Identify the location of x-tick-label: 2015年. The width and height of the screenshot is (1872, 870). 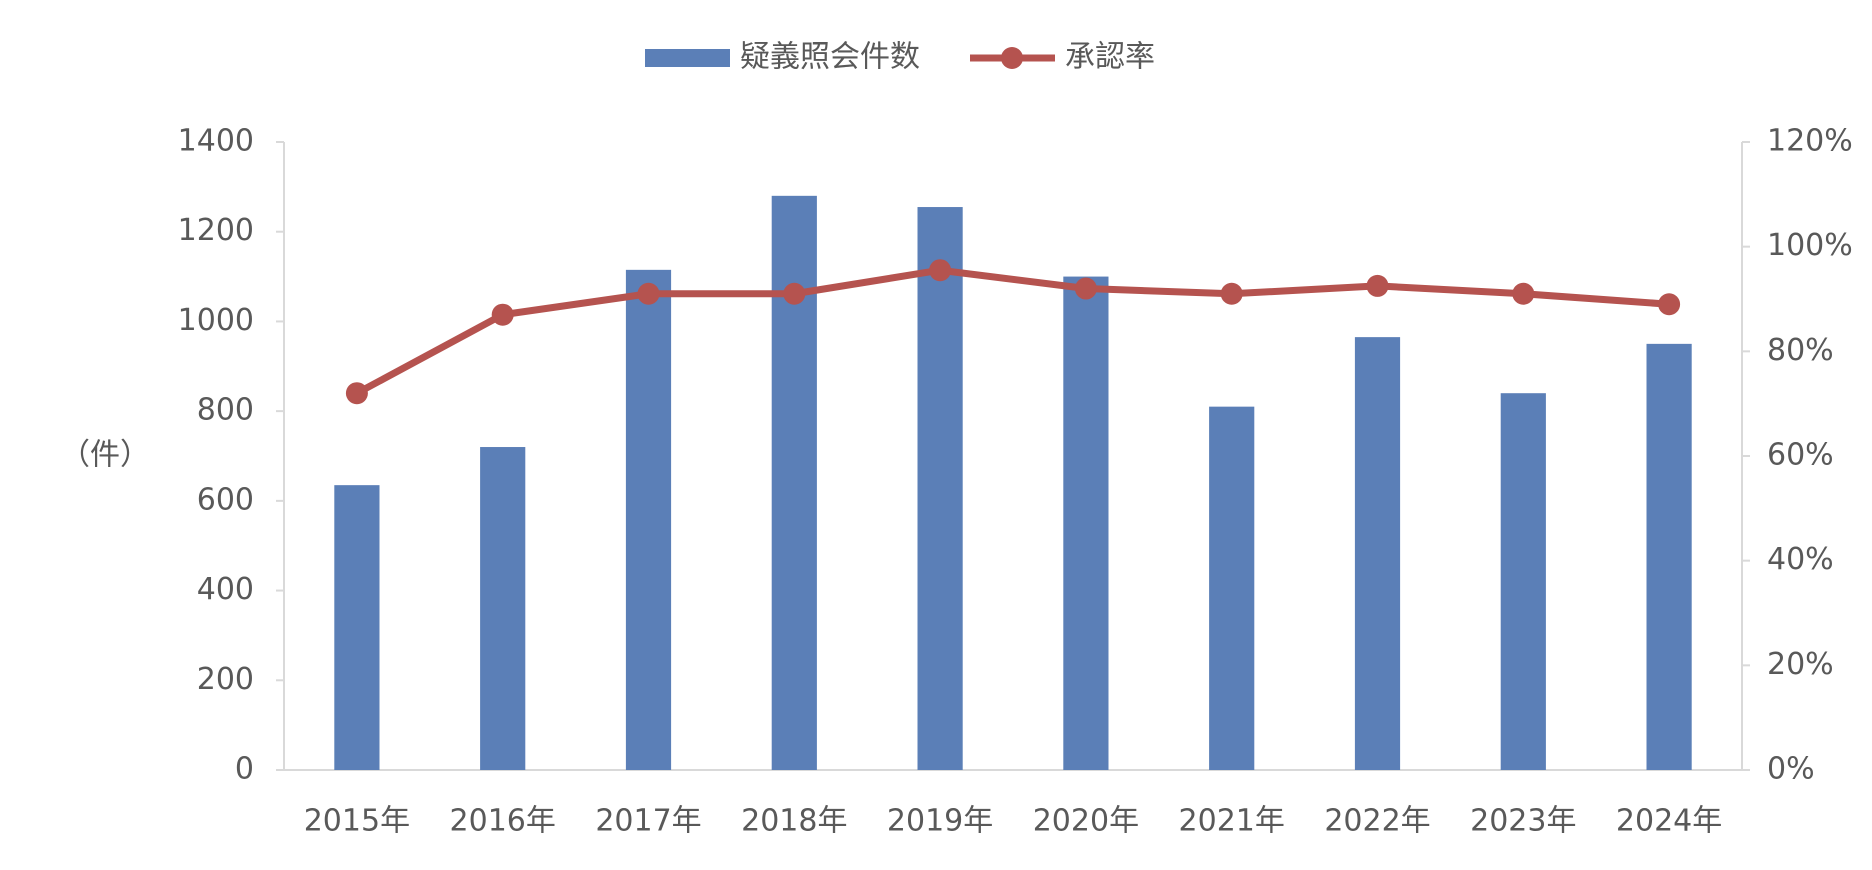
(357, 821).